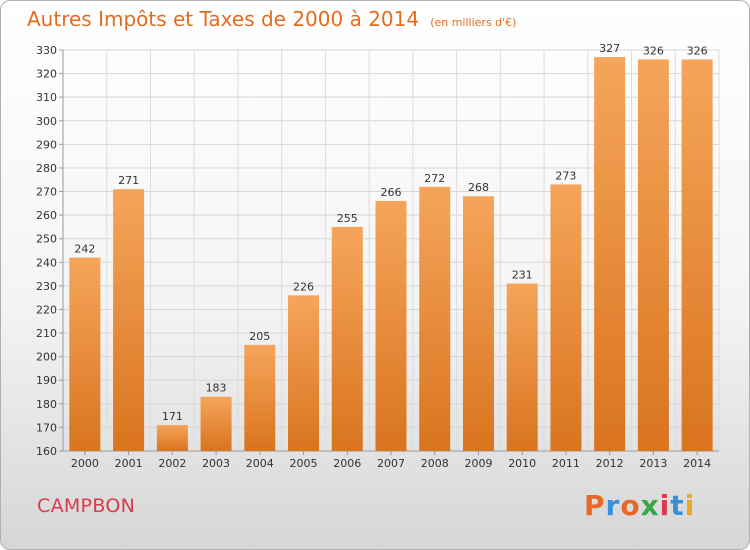  Describe the element at coordinates (216, 423) in the screenshot. I see `bar-2003` at that location.